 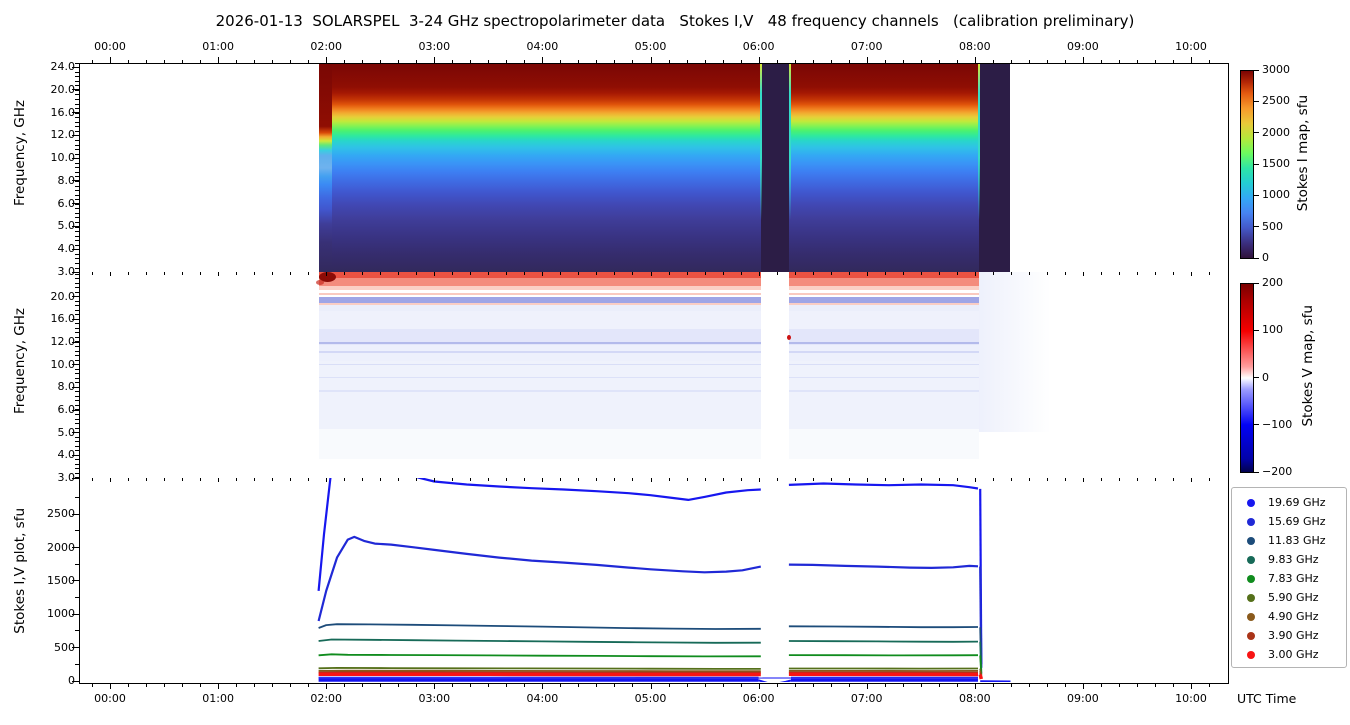 I want to click on x-tick-label-top: 02:00, so click(x=326, y=46).